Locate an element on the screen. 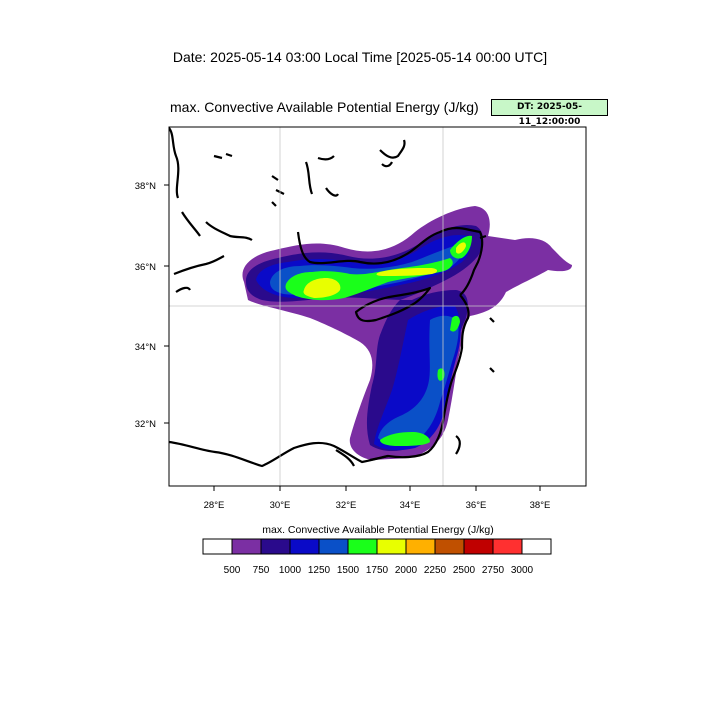  lat-tick-label: 34°N is located at coordinates (145, 347).